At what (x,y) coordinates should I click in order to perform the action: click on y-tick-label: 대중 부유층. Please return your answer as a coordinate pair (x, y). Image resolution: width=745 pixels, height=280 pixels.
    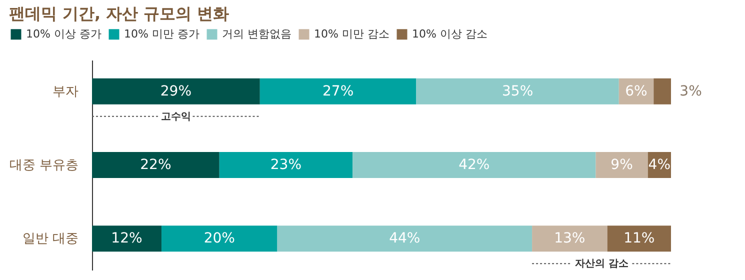
    Looking at the image, I should click on (43, 165).